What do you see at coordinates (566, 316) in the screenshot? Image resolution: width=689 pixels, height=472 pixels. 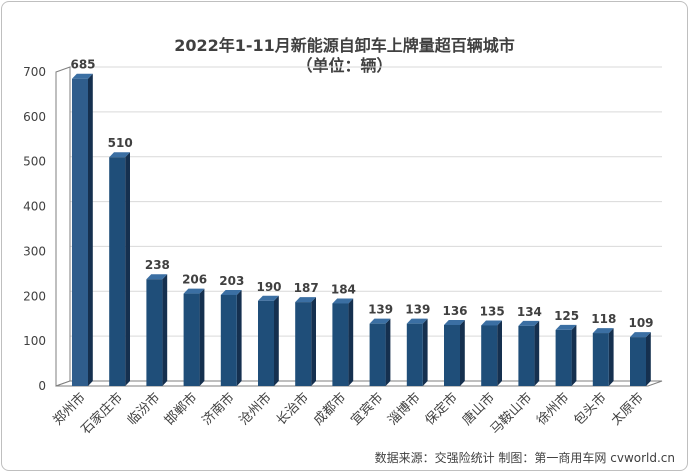 I see `data-label: 125` at bounding box center [566, 316].